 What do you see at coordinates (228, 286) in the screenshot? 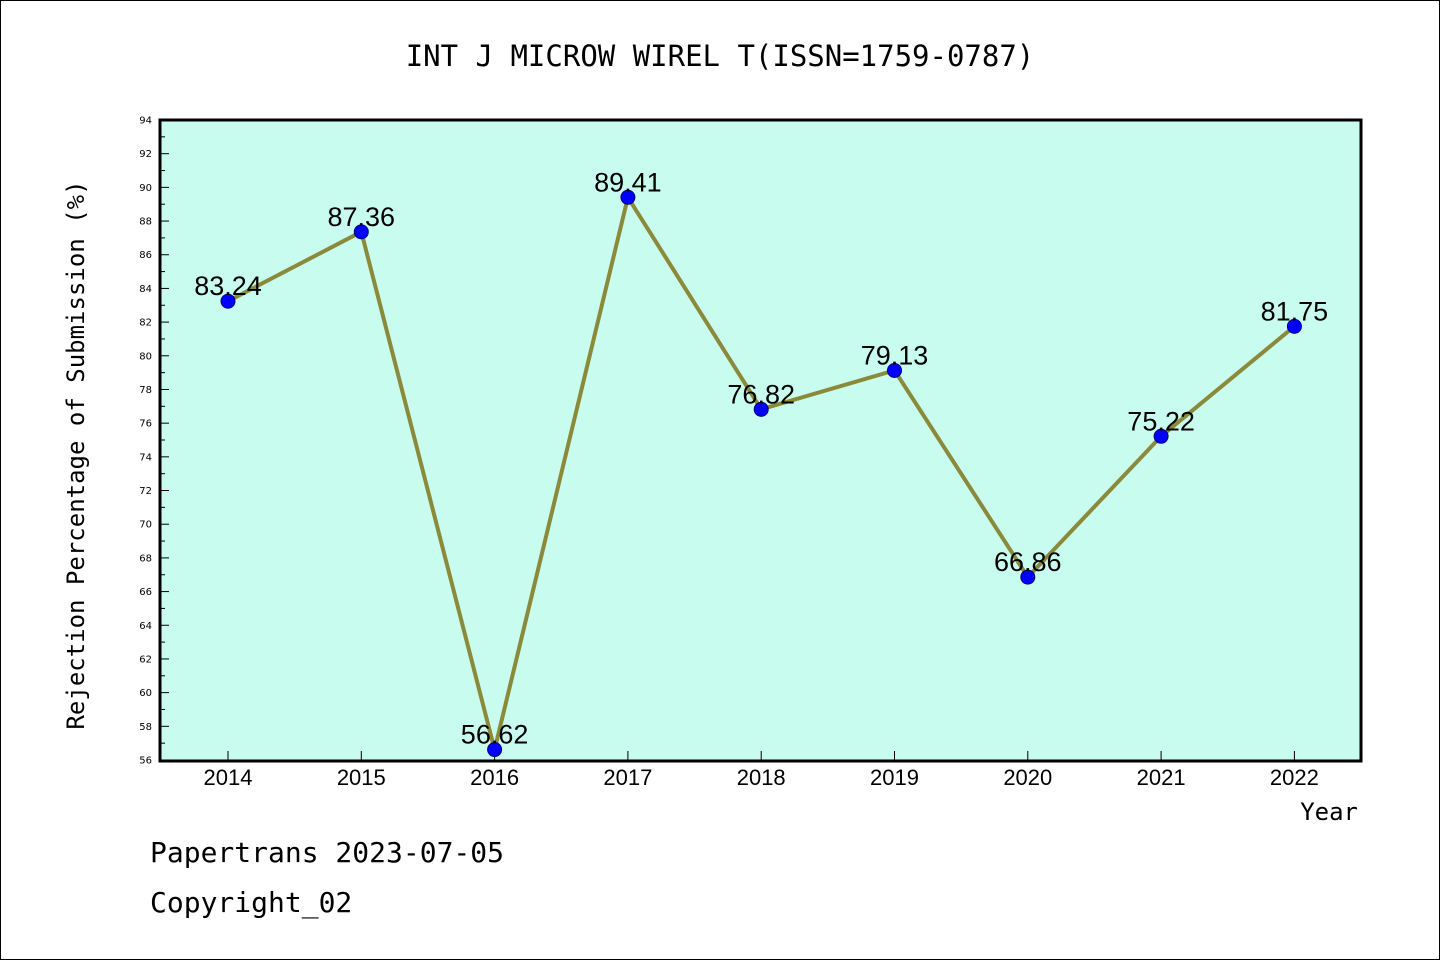
I see `data-label: 83.24` at bounding box center [228, 286].